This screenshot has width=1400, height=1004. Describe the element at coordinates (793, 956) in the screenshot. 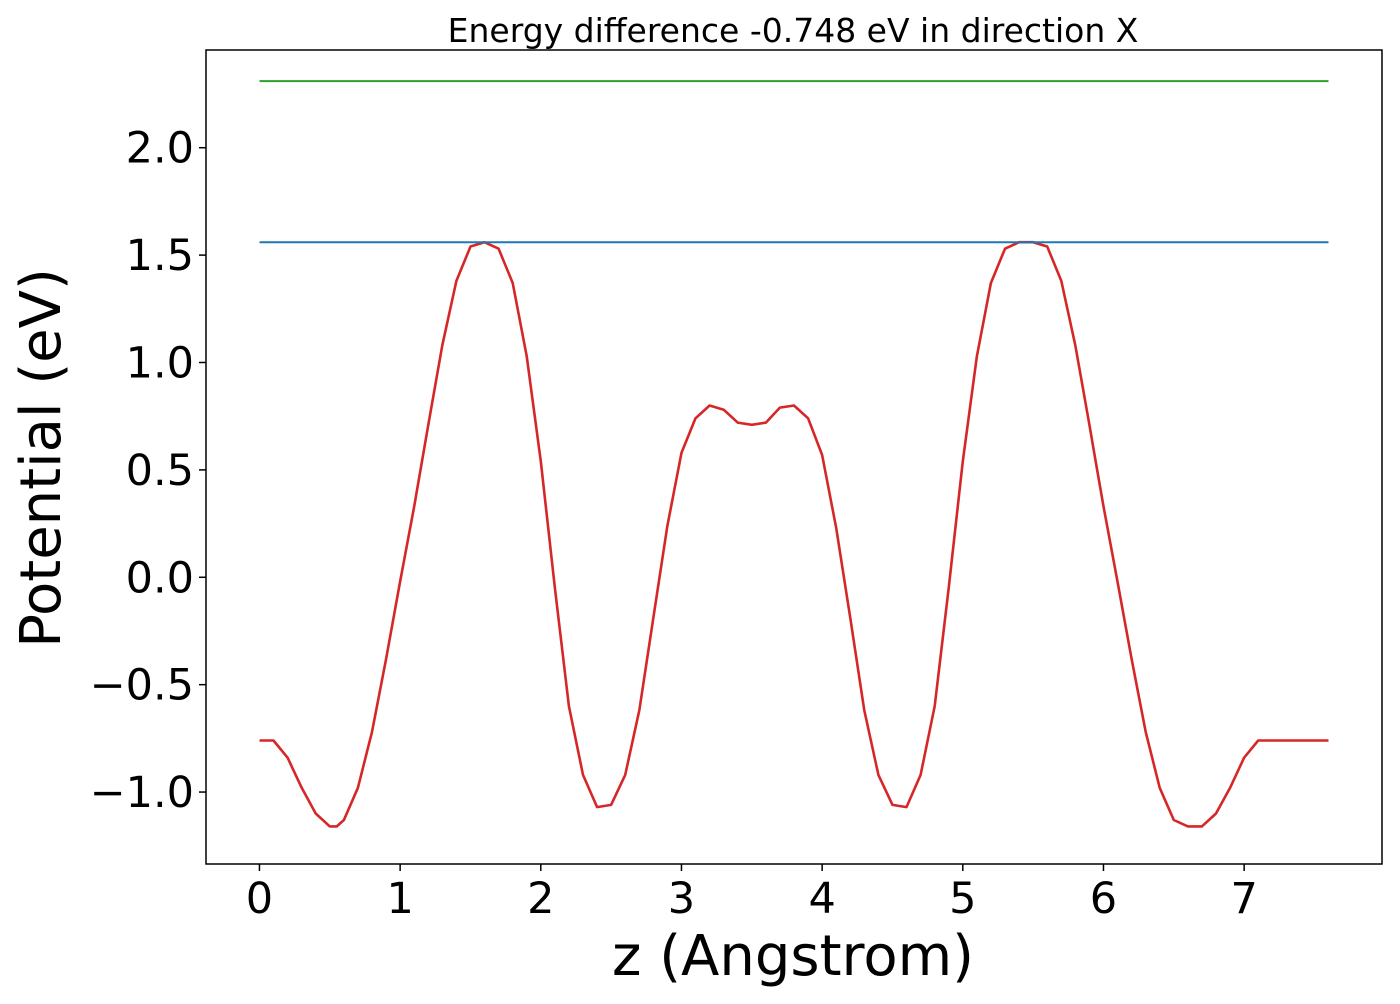

I see `x-axis-title: z (Angstrom)` at that location.